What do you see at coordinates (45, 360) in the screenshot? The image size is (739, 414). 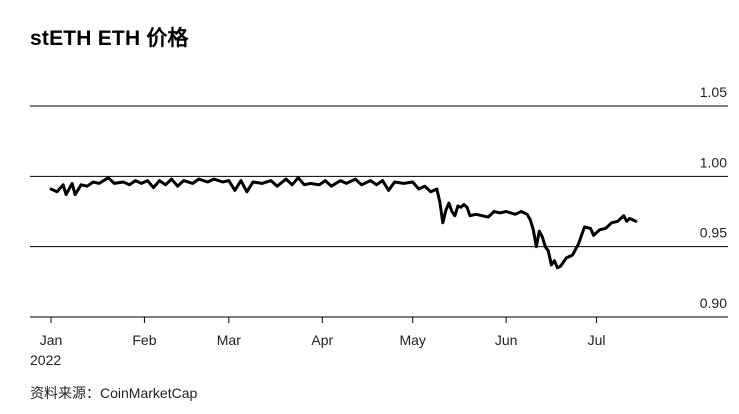 I see `x-tick-year-label: 2022` at bounding box center [45, 360].